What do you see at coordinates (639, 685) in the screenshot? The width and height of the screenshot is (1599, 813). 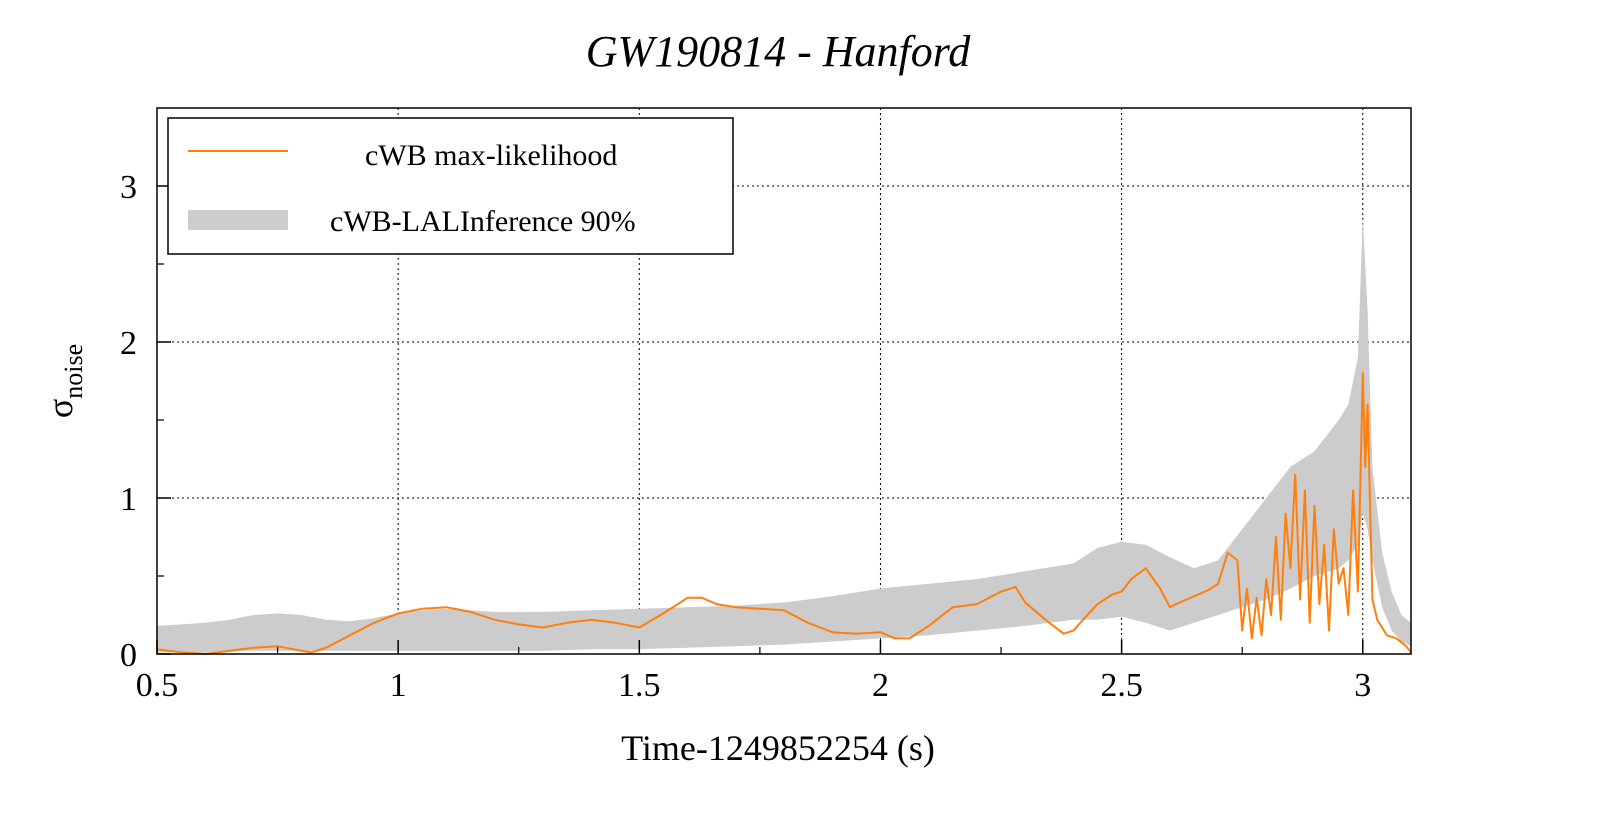 I see `x-tick-label: 1.5` at bounding box center [639, 685].